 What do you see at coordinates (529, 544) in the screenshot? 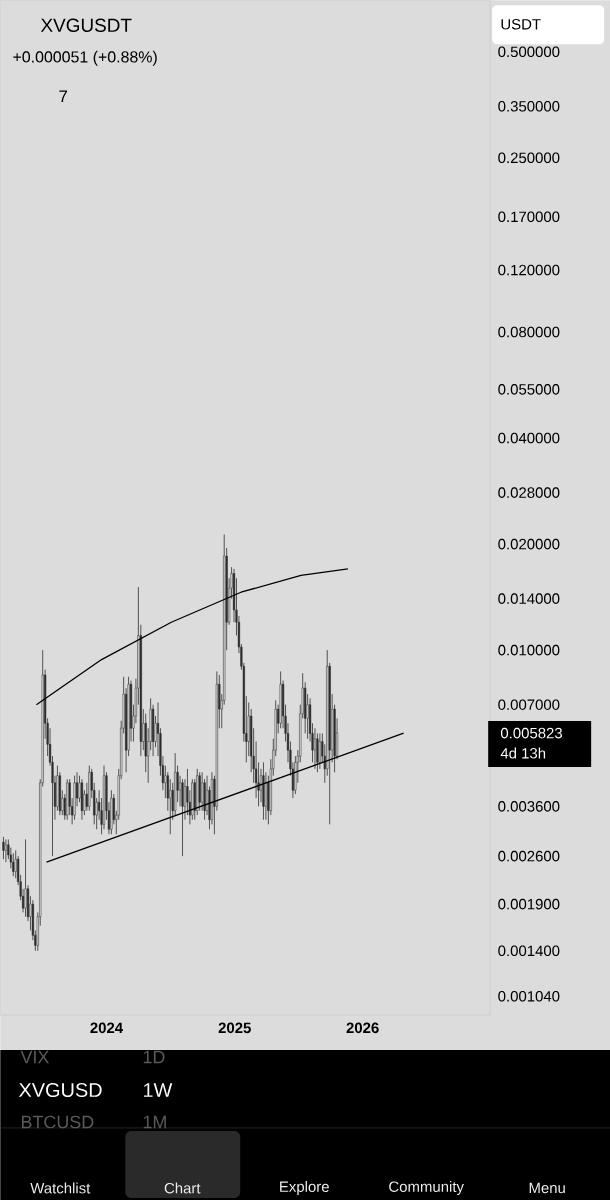
I see `y-tick-label: 0.020000` at bounding box center [529, 544].